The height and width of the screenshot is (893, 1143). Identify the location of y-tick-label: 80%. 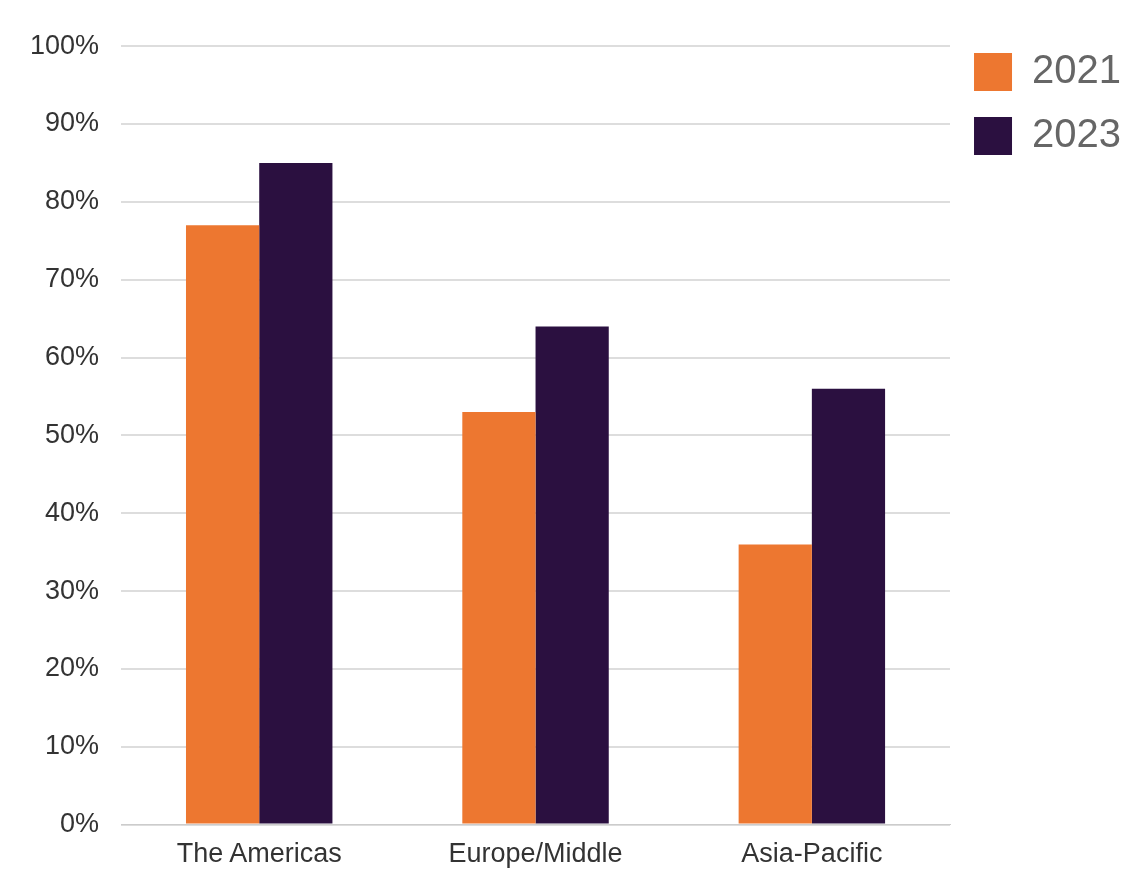
(72, 200).